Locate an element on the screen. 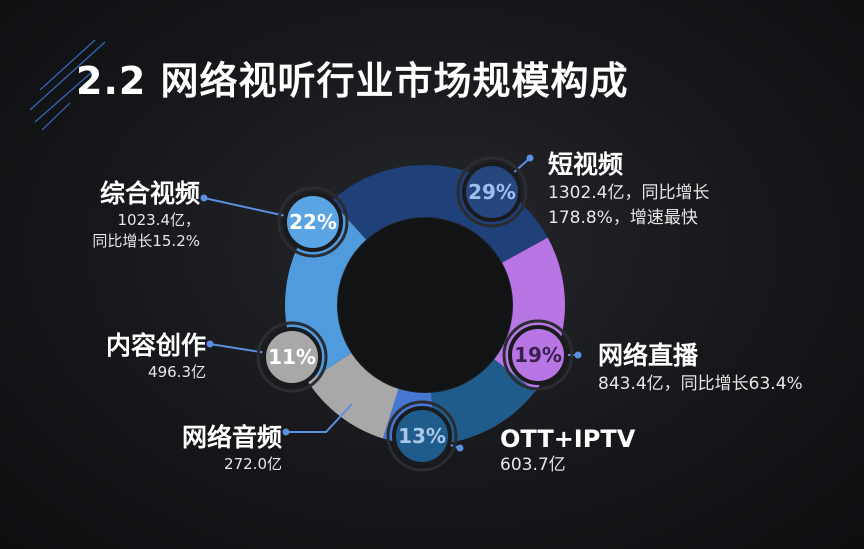 The height and width of the screenshot is (549, 864). segment-label-2: OTT+IPTV 603.7亿 is located at coordinates (567, 451).